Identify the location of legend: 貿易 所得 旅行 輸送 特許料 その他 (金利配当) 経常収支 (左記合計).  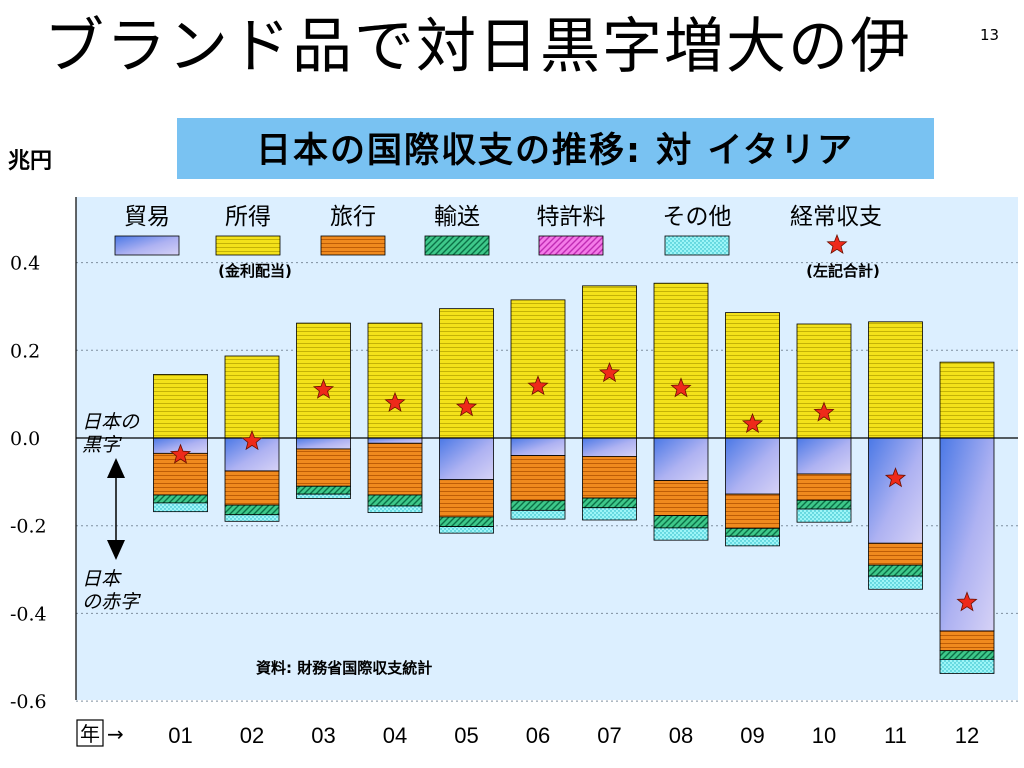
(498, 242).